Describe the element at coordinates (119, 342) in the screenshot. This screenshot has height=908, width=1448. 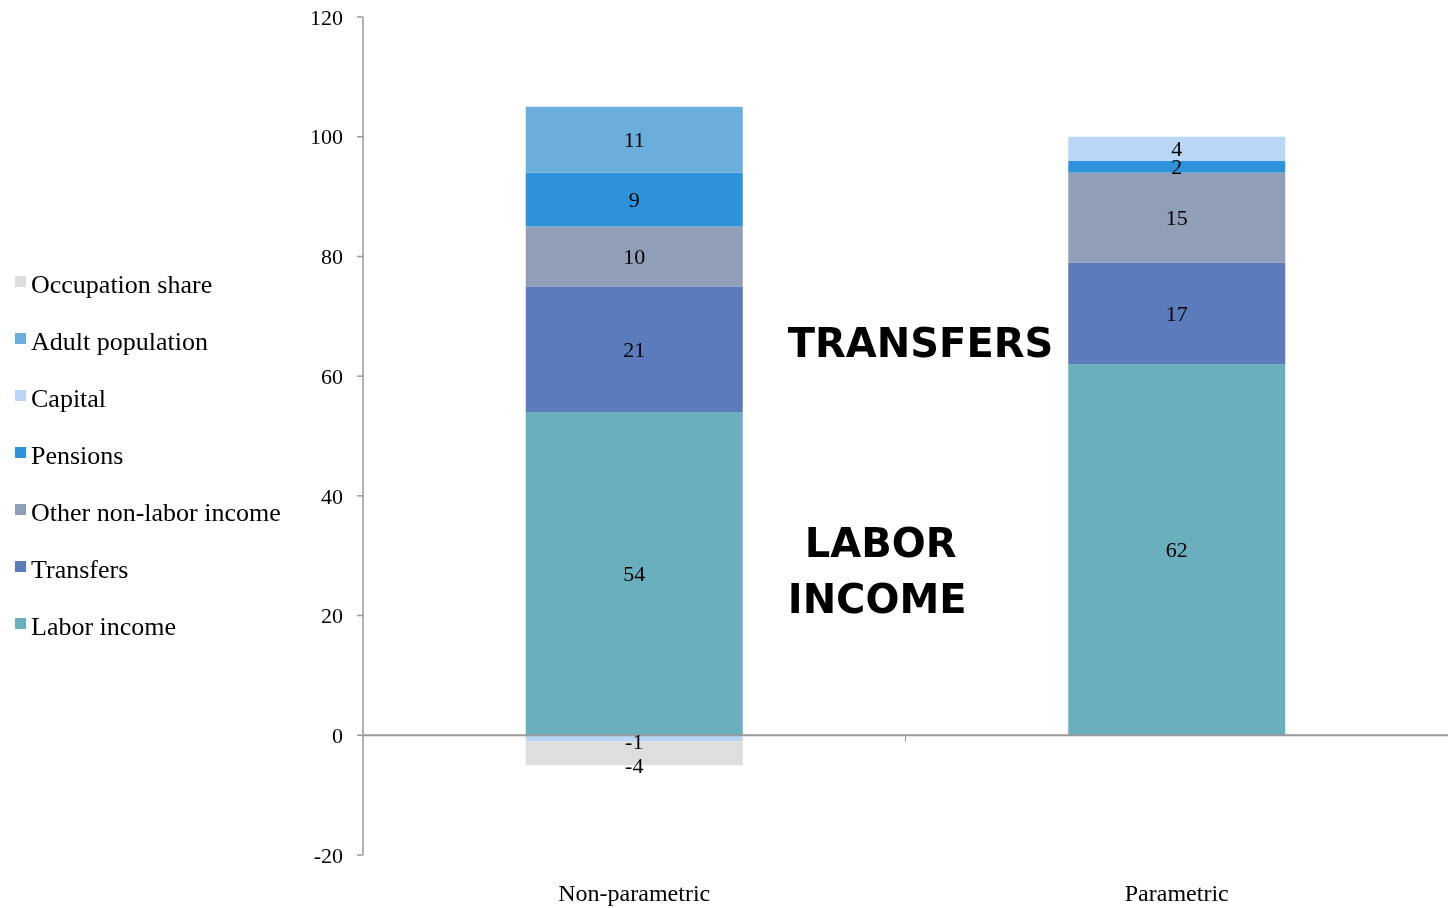
I see `legend-label: Adult population` at that location.